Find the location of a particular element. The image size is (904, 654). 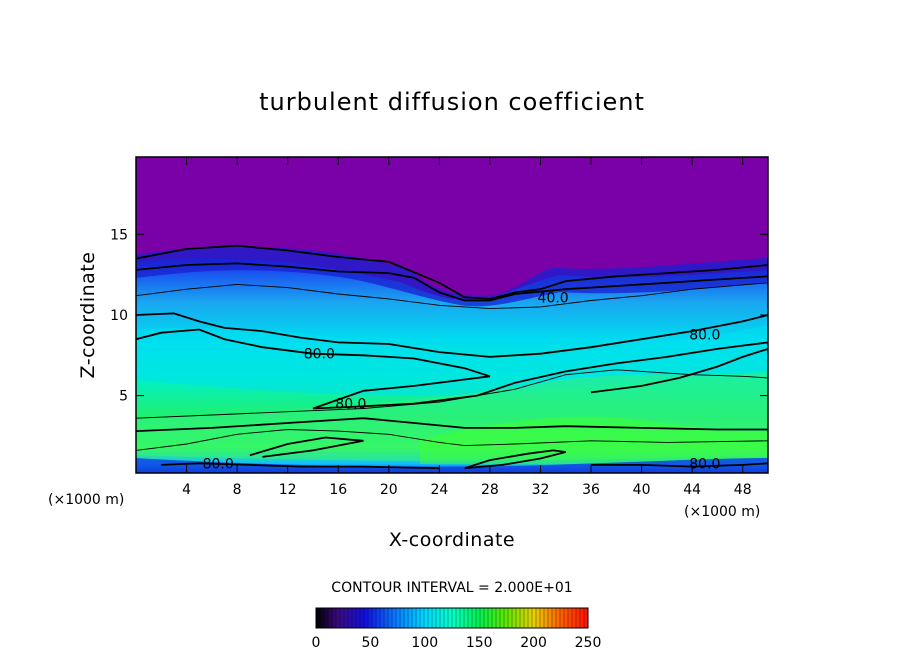

colorbar-tick-label: 100 is located at coordinates (424, 643).